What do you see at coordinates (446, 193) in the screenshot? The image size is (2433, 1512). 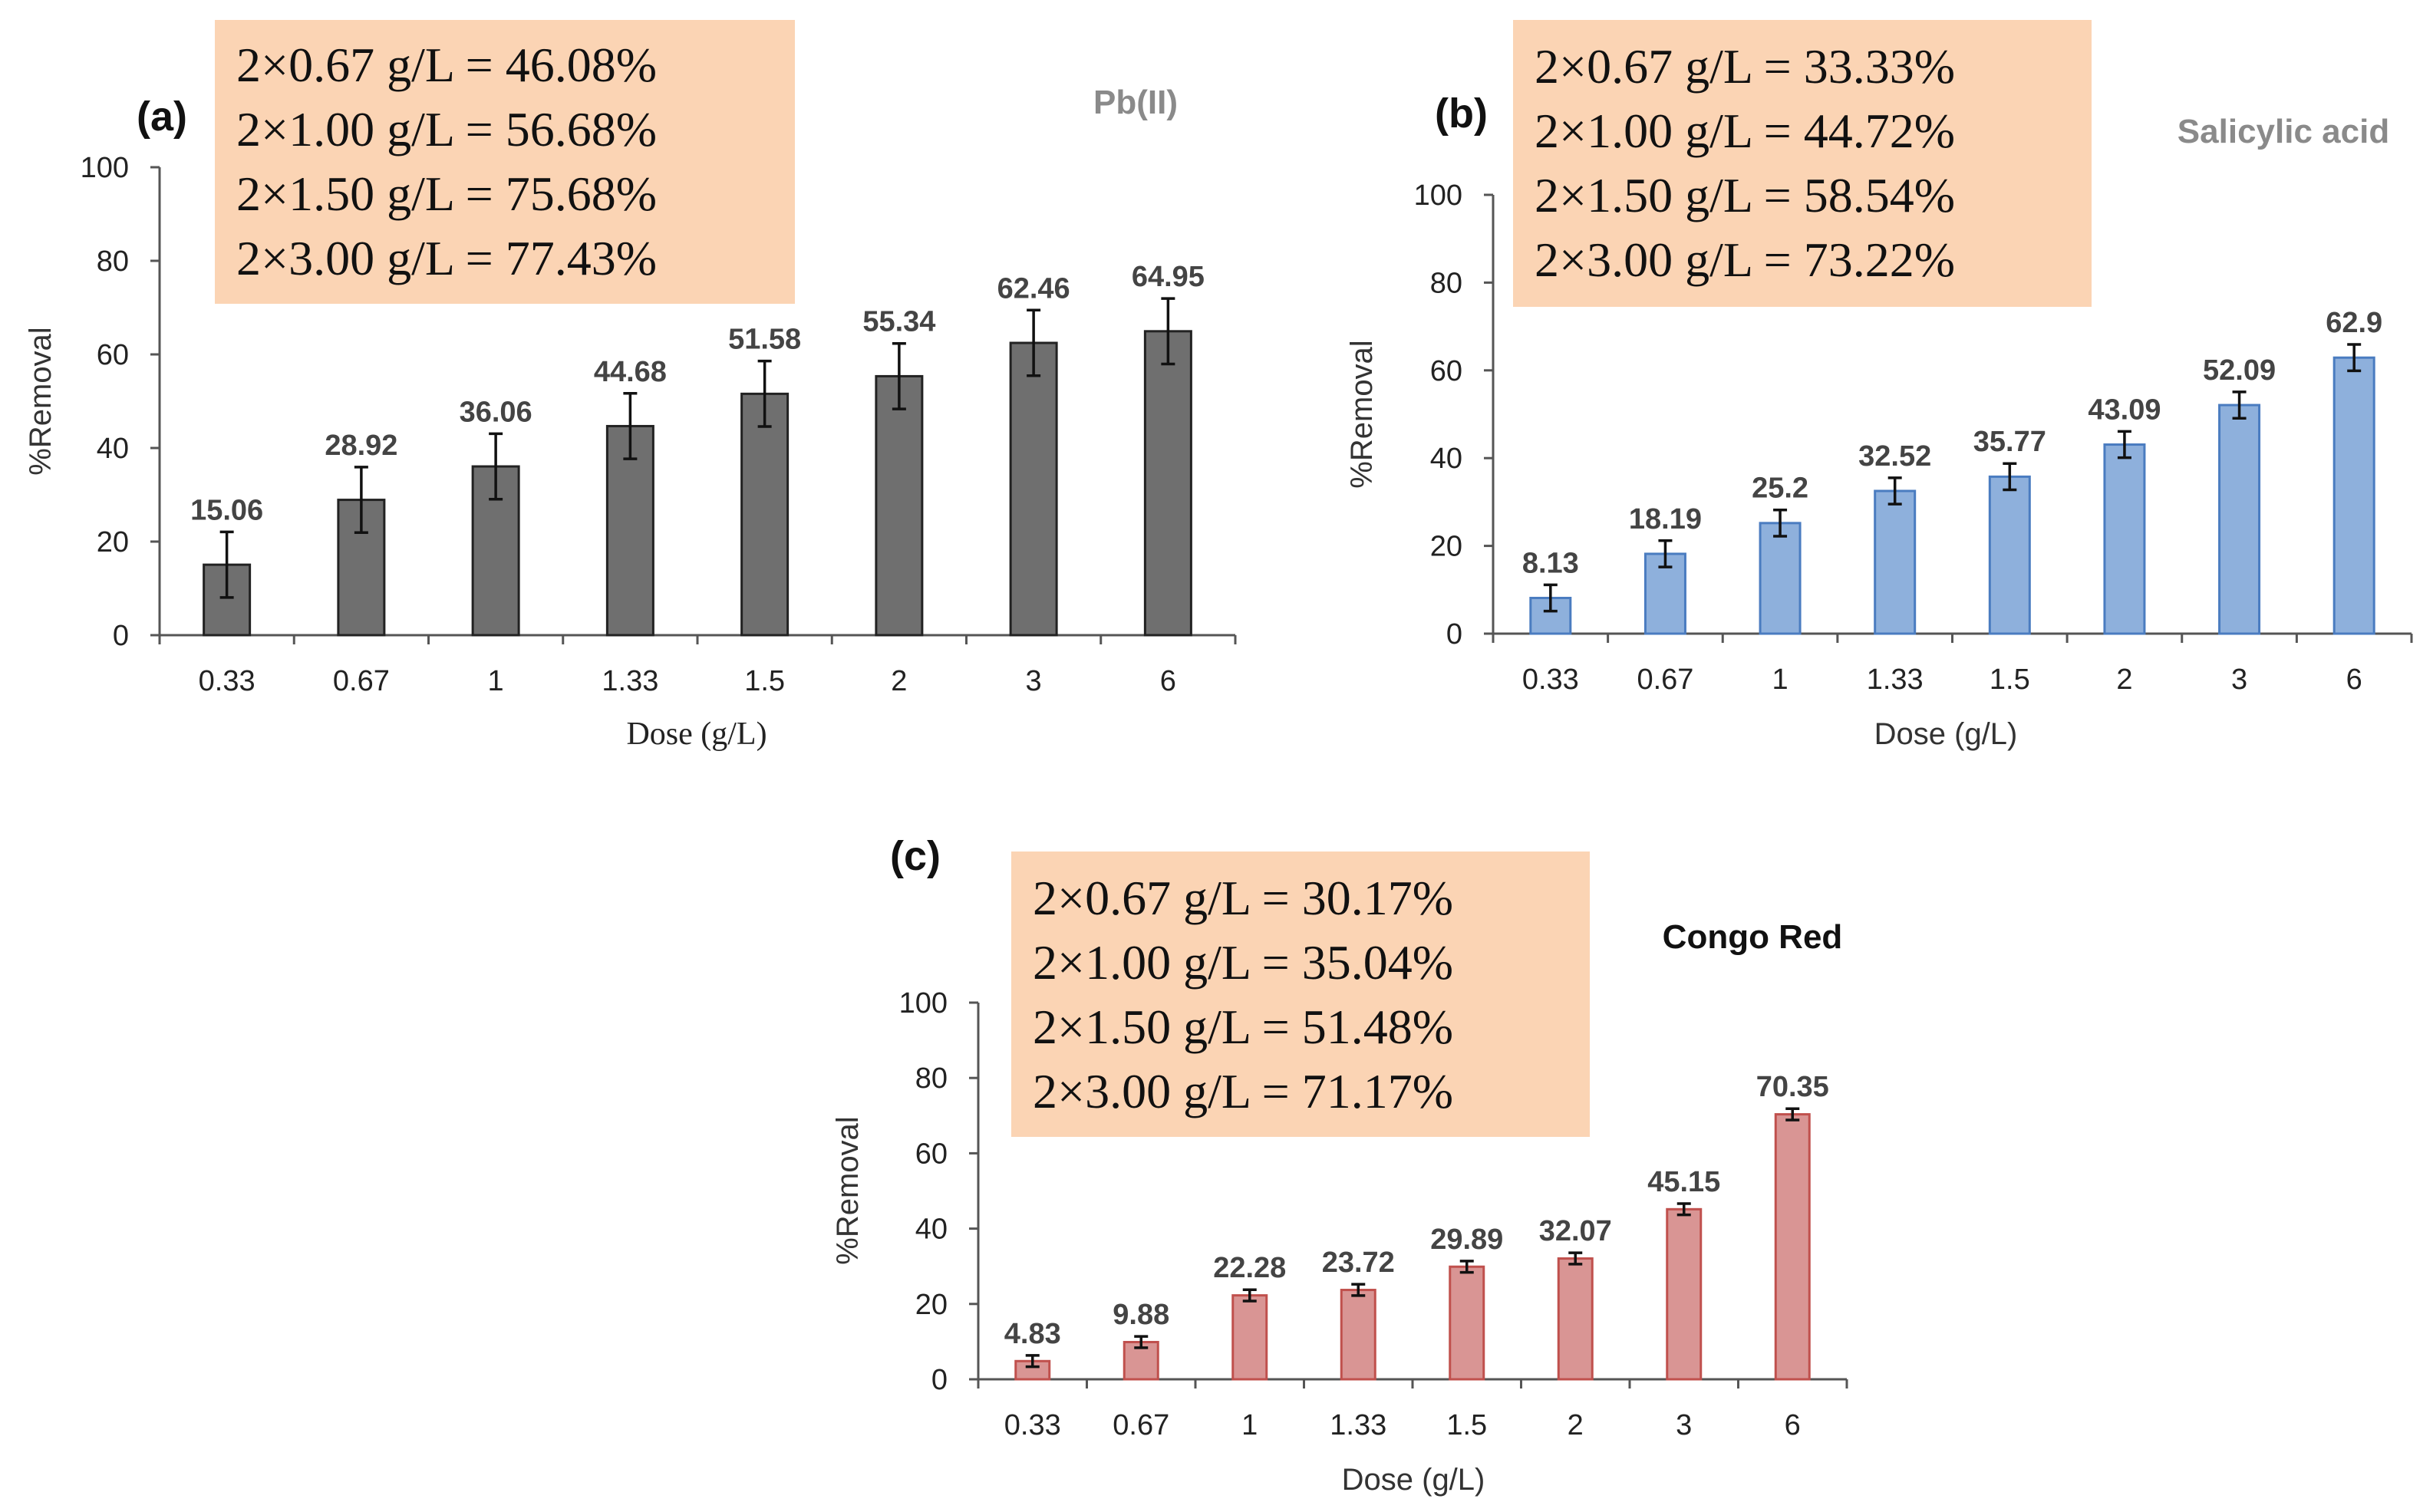 I see `note-line: 2×1.50 g/L = 75.68%` at bounding box center [446, 193].